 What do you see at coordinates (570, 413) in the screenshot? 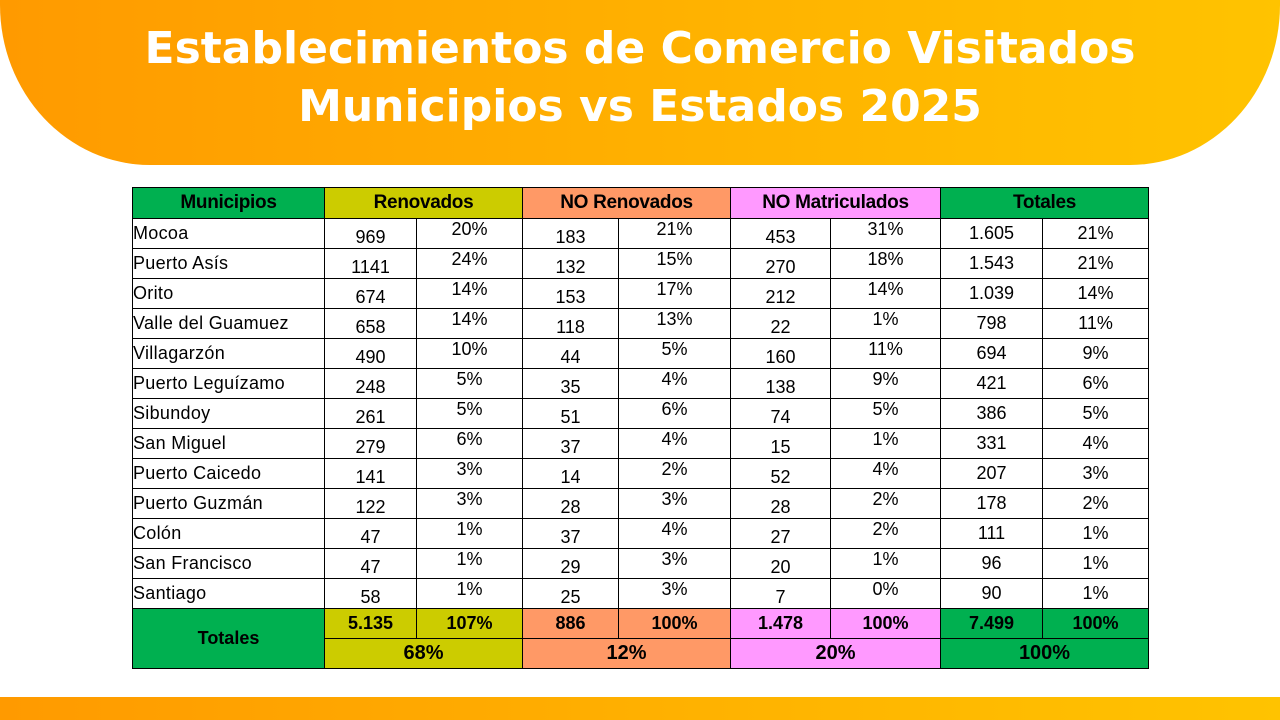
I see `cell-no-renovados: 51` at bounding box center [570, 413].